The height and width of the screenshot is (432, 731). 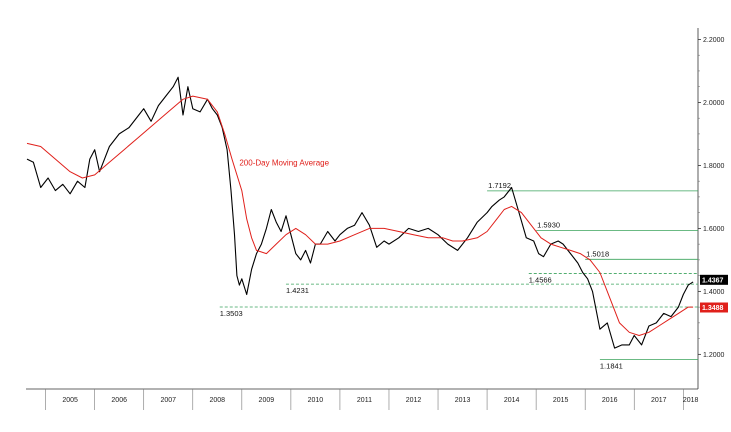 I want to click on level-label: 1.4231, so click(x=297, y=290).